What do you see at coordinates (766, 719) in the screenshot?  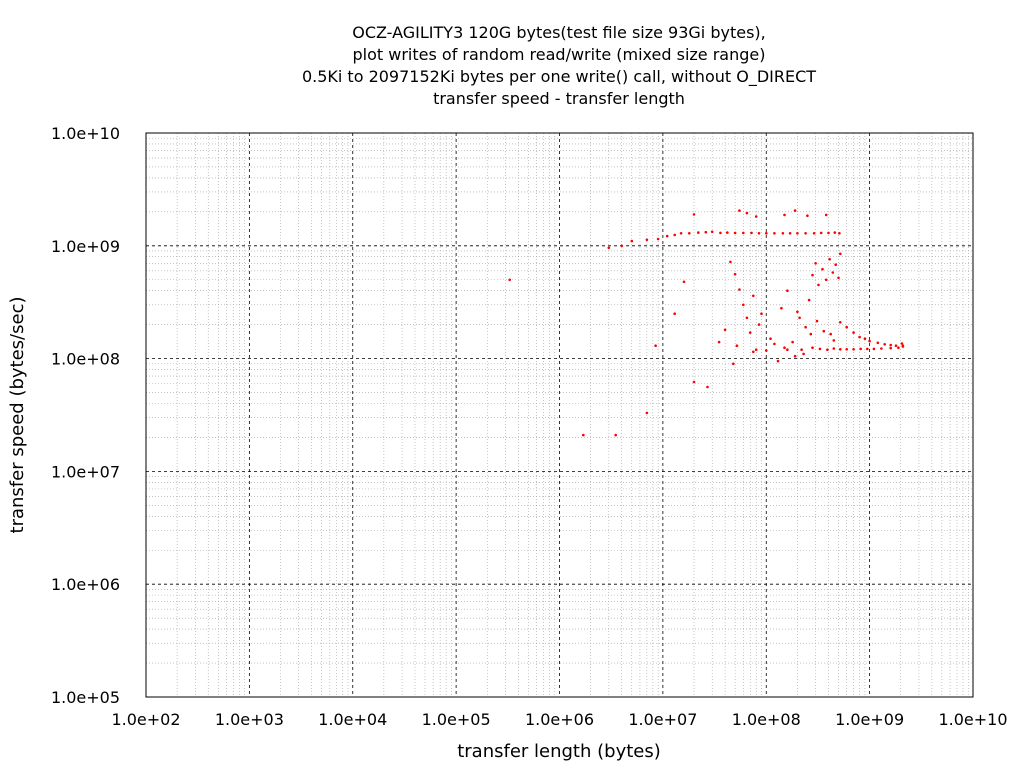 I see `x-tick-label: 1.0e+08` at bounding box center [766, 719].